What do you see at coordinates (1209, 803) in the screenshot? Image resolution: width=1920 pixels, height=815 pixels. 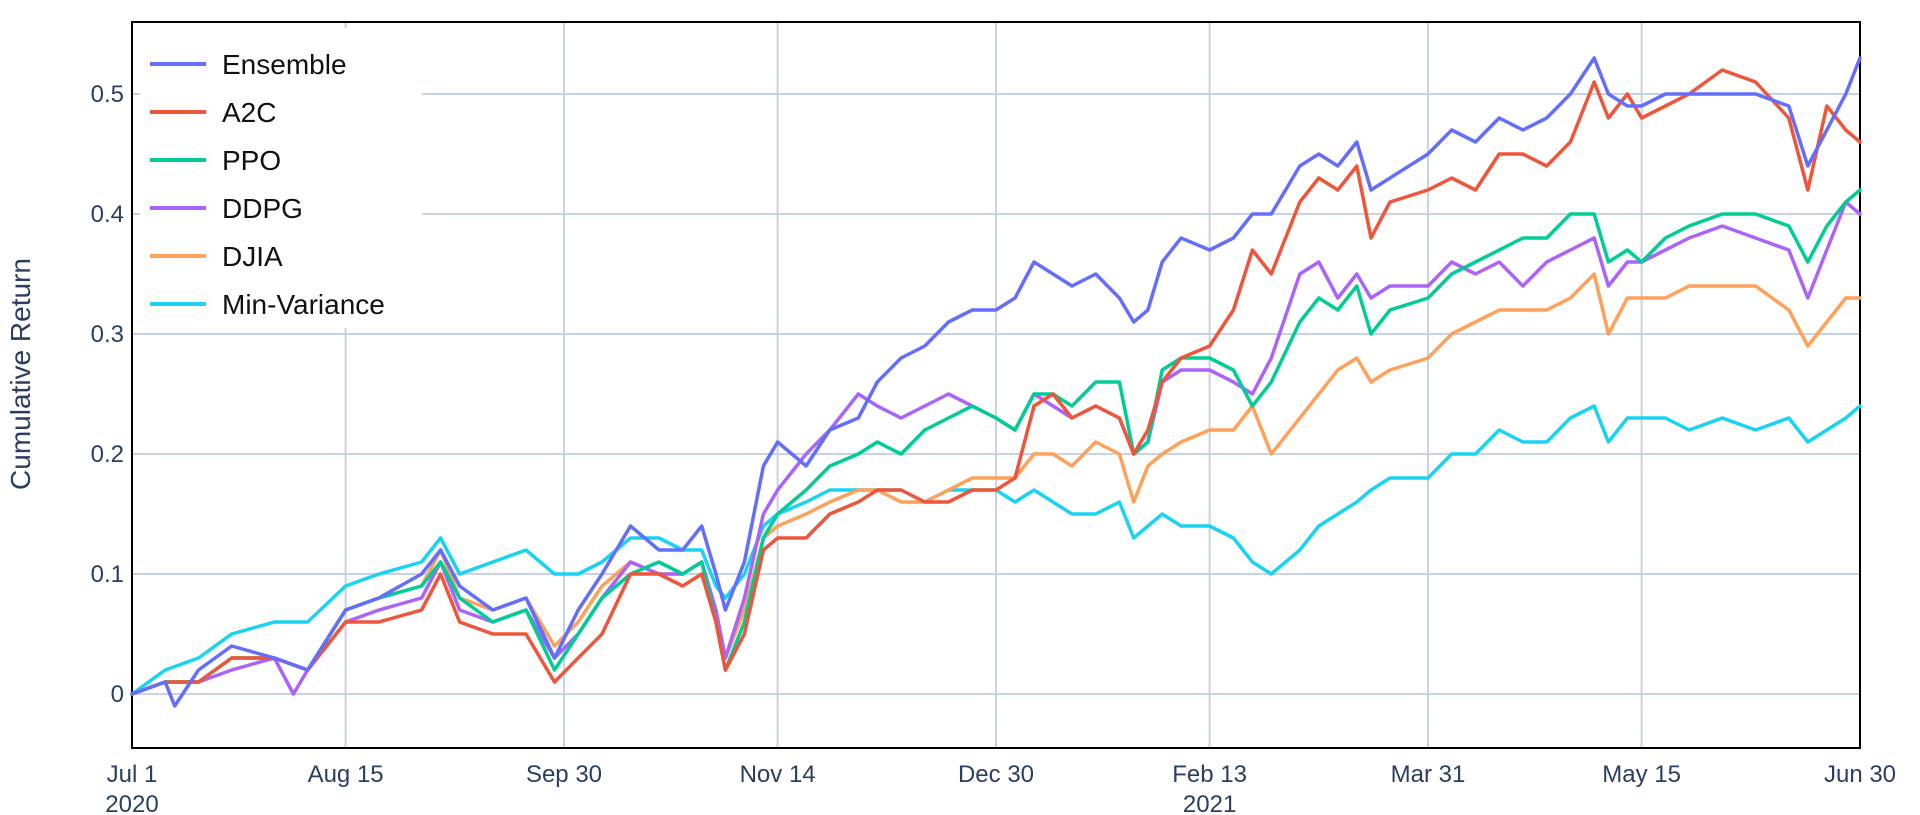 I see `x-tick-year-5: 2021` at bounding box center [1209, 803].